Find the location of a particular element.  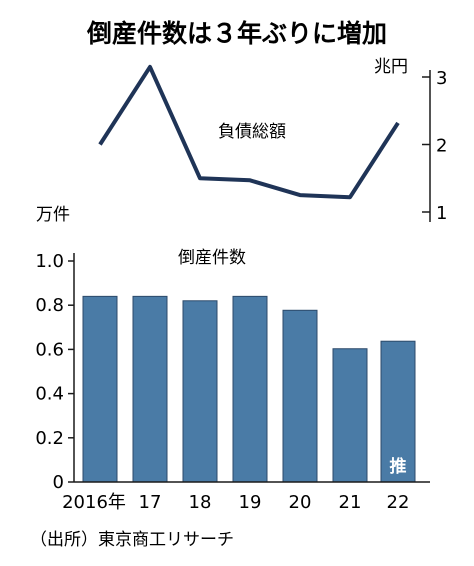

bar-x-tick-label: 21 is located at coordinates (350, 502).